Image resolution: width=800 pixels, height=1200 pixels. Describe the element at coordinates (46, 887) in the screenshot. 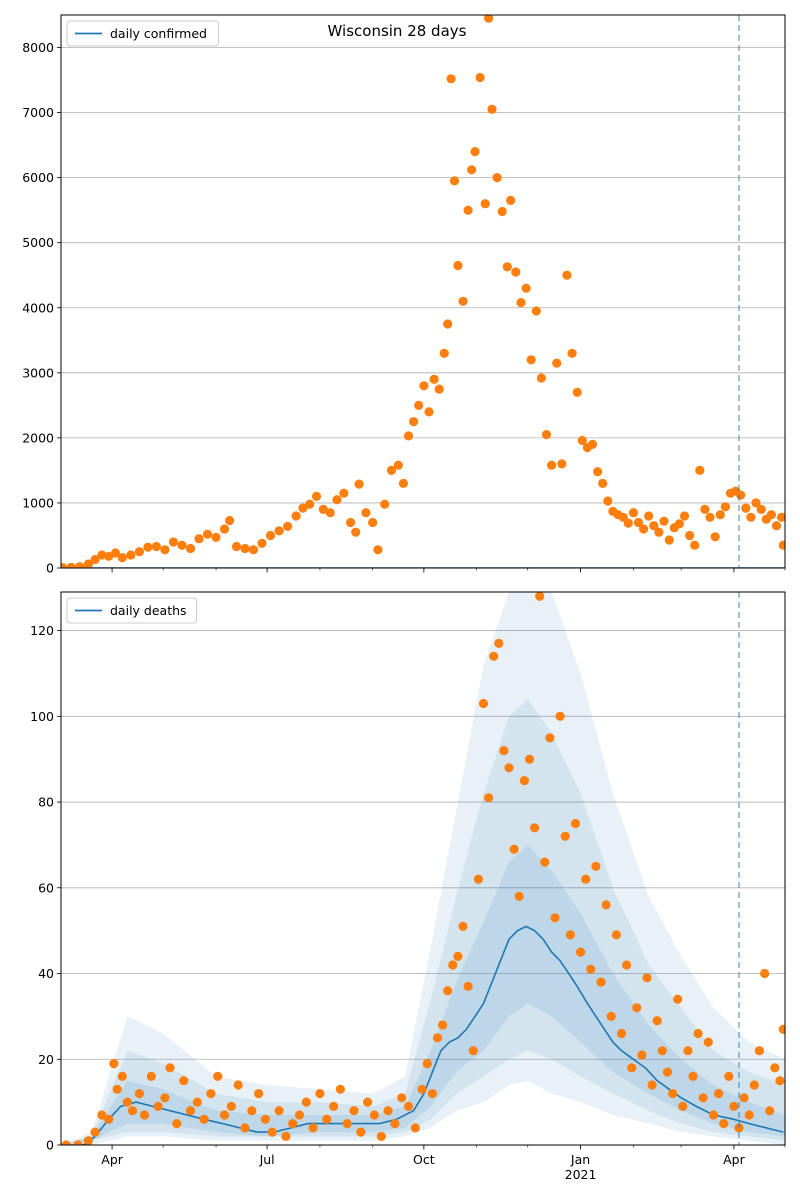

I see `y-tick-label: 60` at that location.